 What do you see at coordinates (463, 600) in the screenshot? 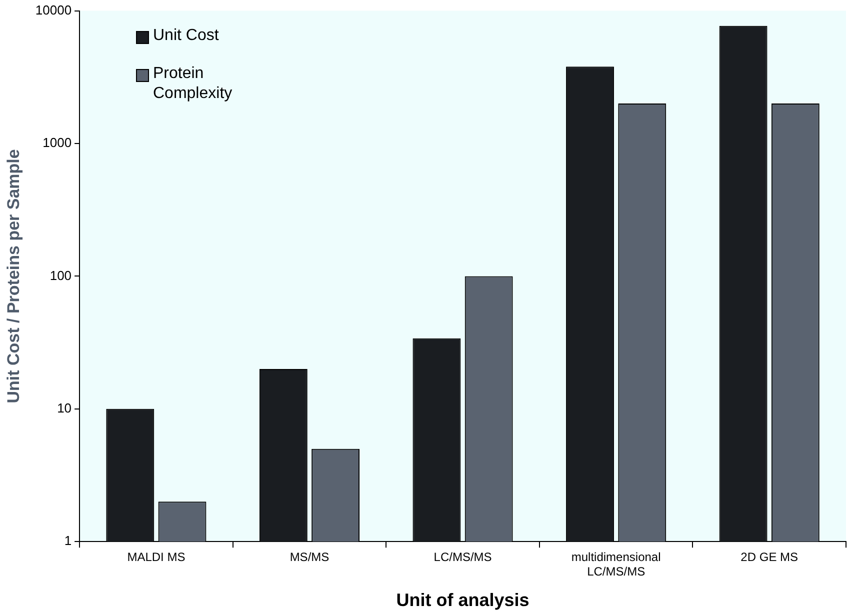
I see `x-axis-title: Unit of analysis` at bounding box center [463, 600].